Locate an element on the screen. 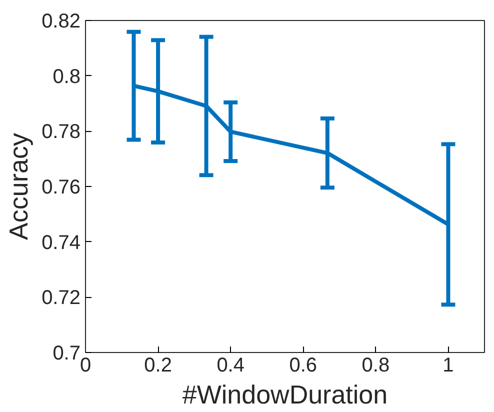 This screenshot has width=494, height=412. x-tick-label: 1 is located at coordinates (448, 365).